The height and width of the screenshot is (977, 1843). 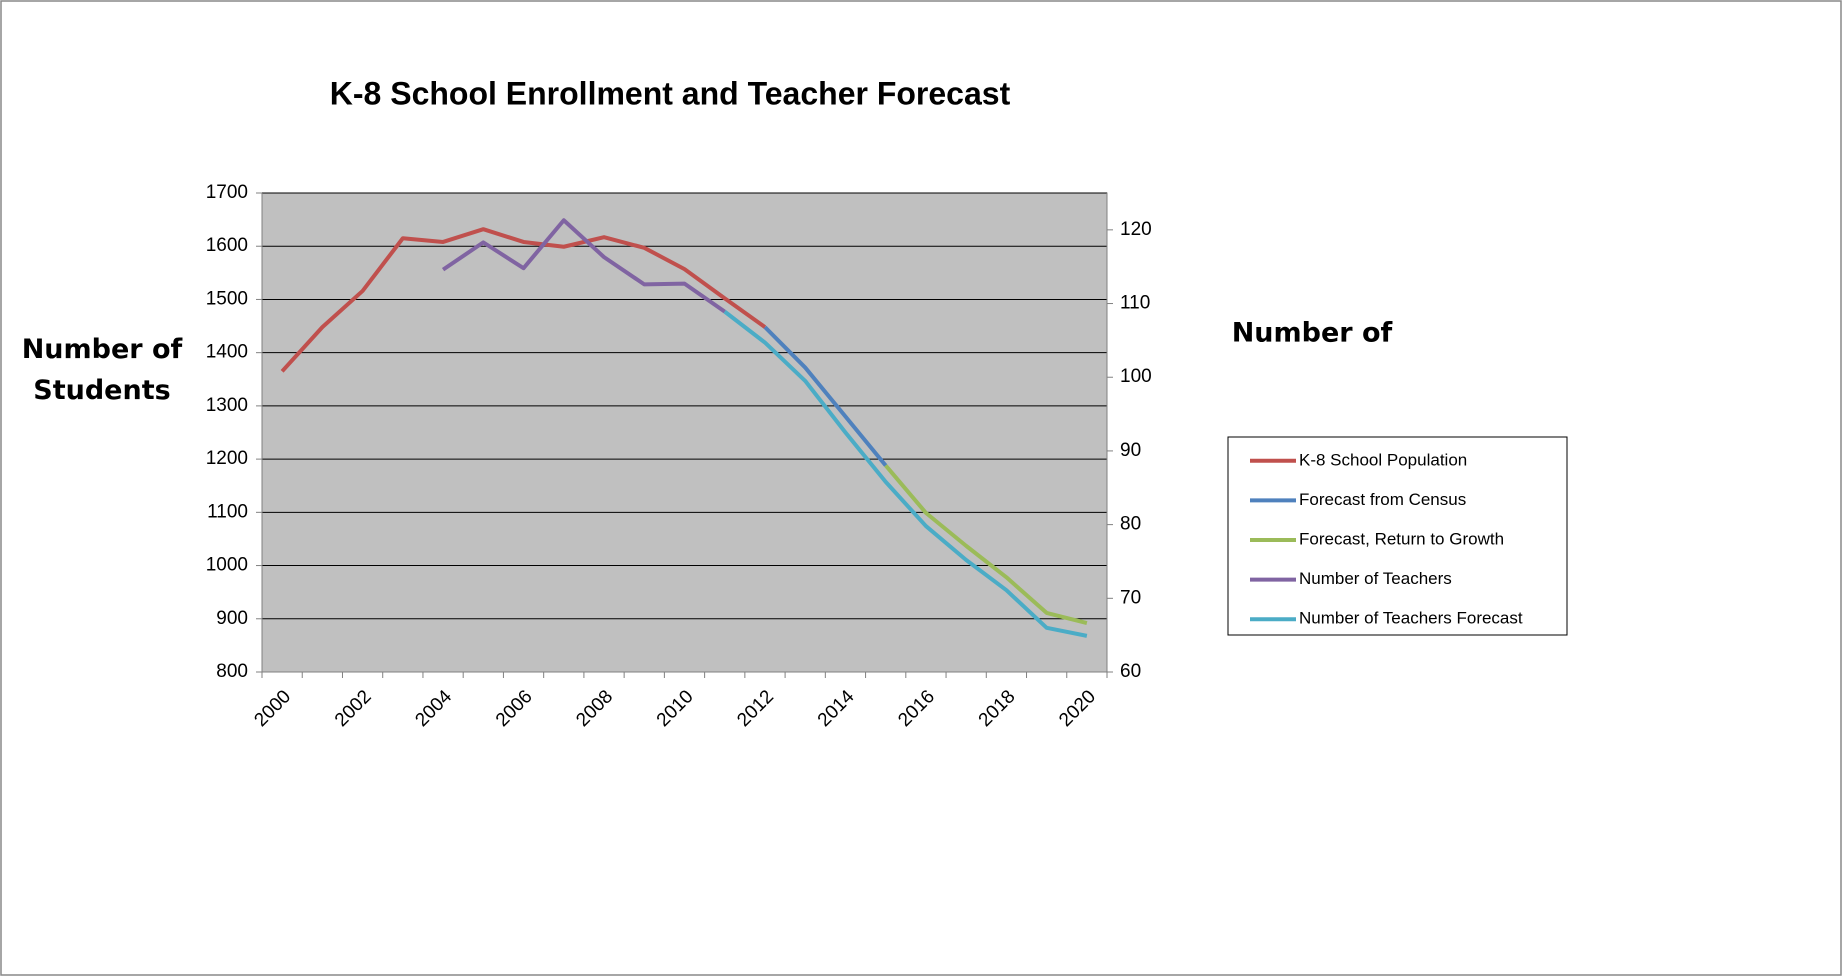 What do you see at coordinates (227, 458) in the screenshot?
I see `y-tick-label: 1200` at bounding box center [227, 458].